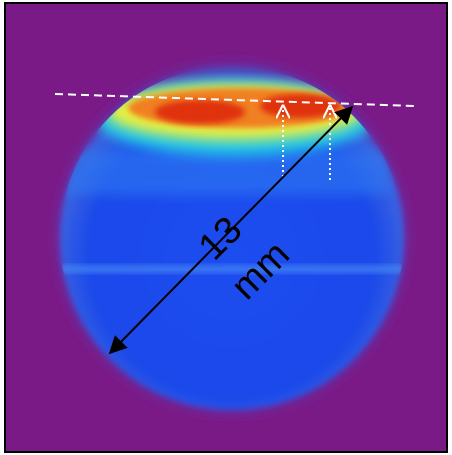  I want to click on reference-line, so click(235, 100).